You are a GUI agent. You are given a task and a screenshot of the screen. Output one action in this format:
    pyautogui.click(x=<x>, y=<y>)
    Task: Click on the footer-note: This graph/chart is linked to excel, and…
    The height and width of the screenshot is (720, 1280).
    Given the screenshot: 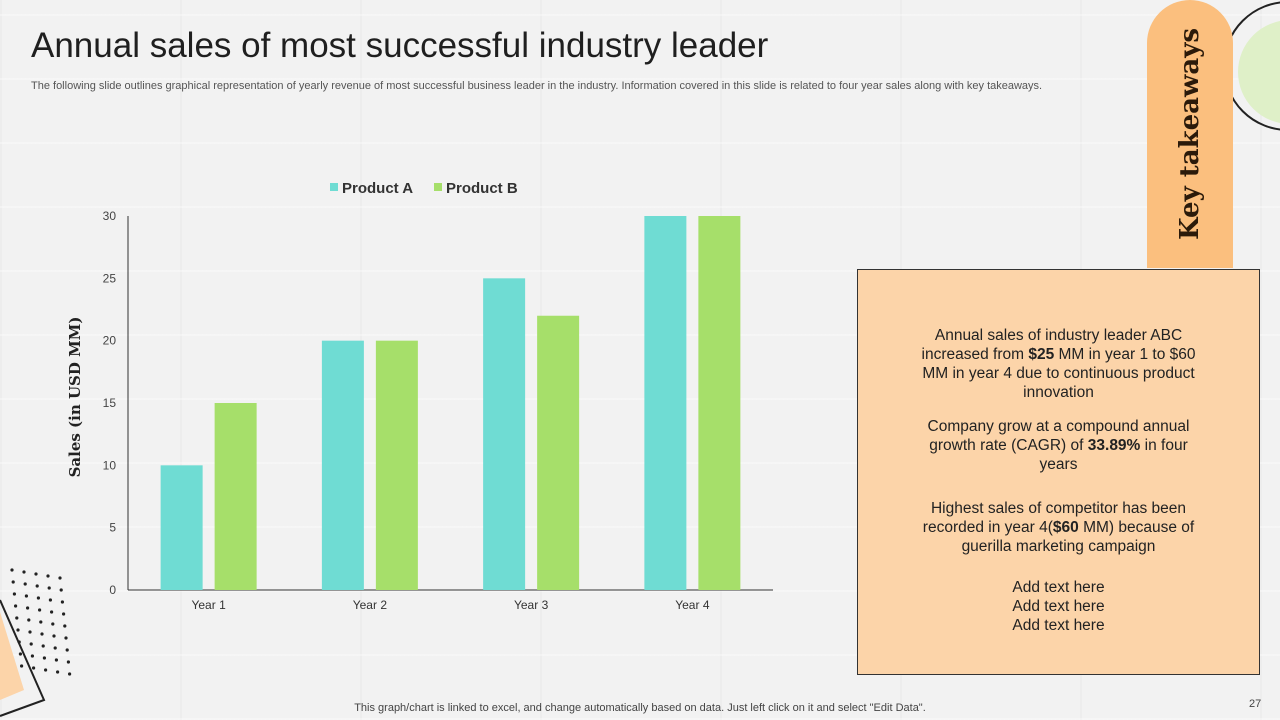 What is the action you would take?
    pyautogui.click(x=640, y=708)
    